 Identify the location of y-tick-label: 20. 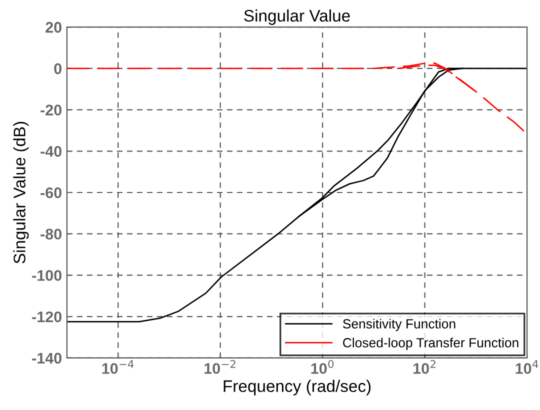
(54, 27).